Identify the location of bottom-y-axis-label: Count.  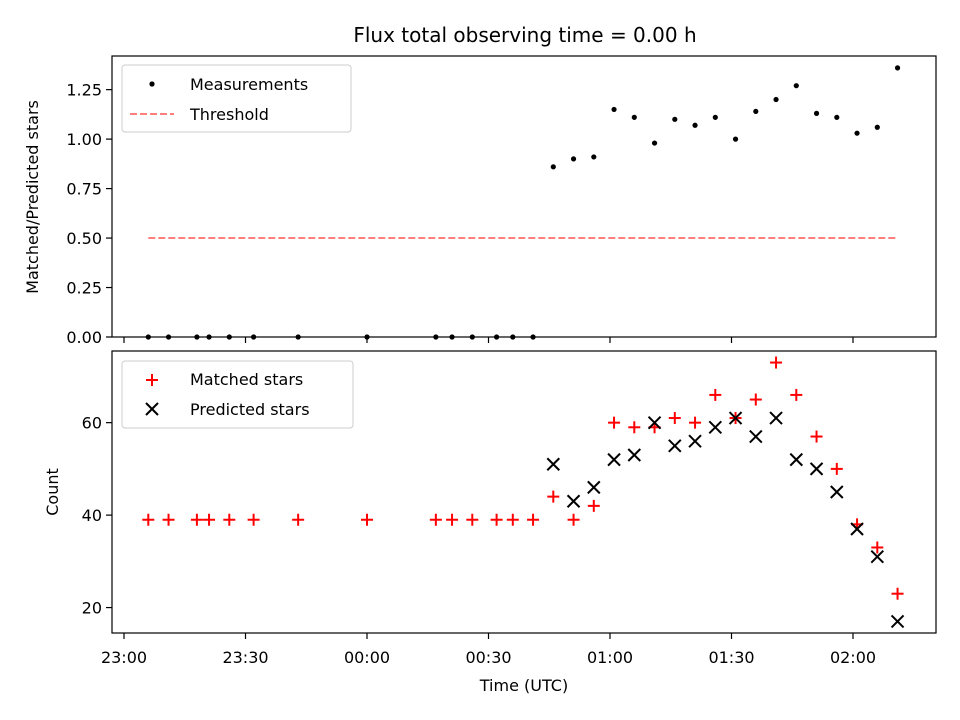
(52, 492).